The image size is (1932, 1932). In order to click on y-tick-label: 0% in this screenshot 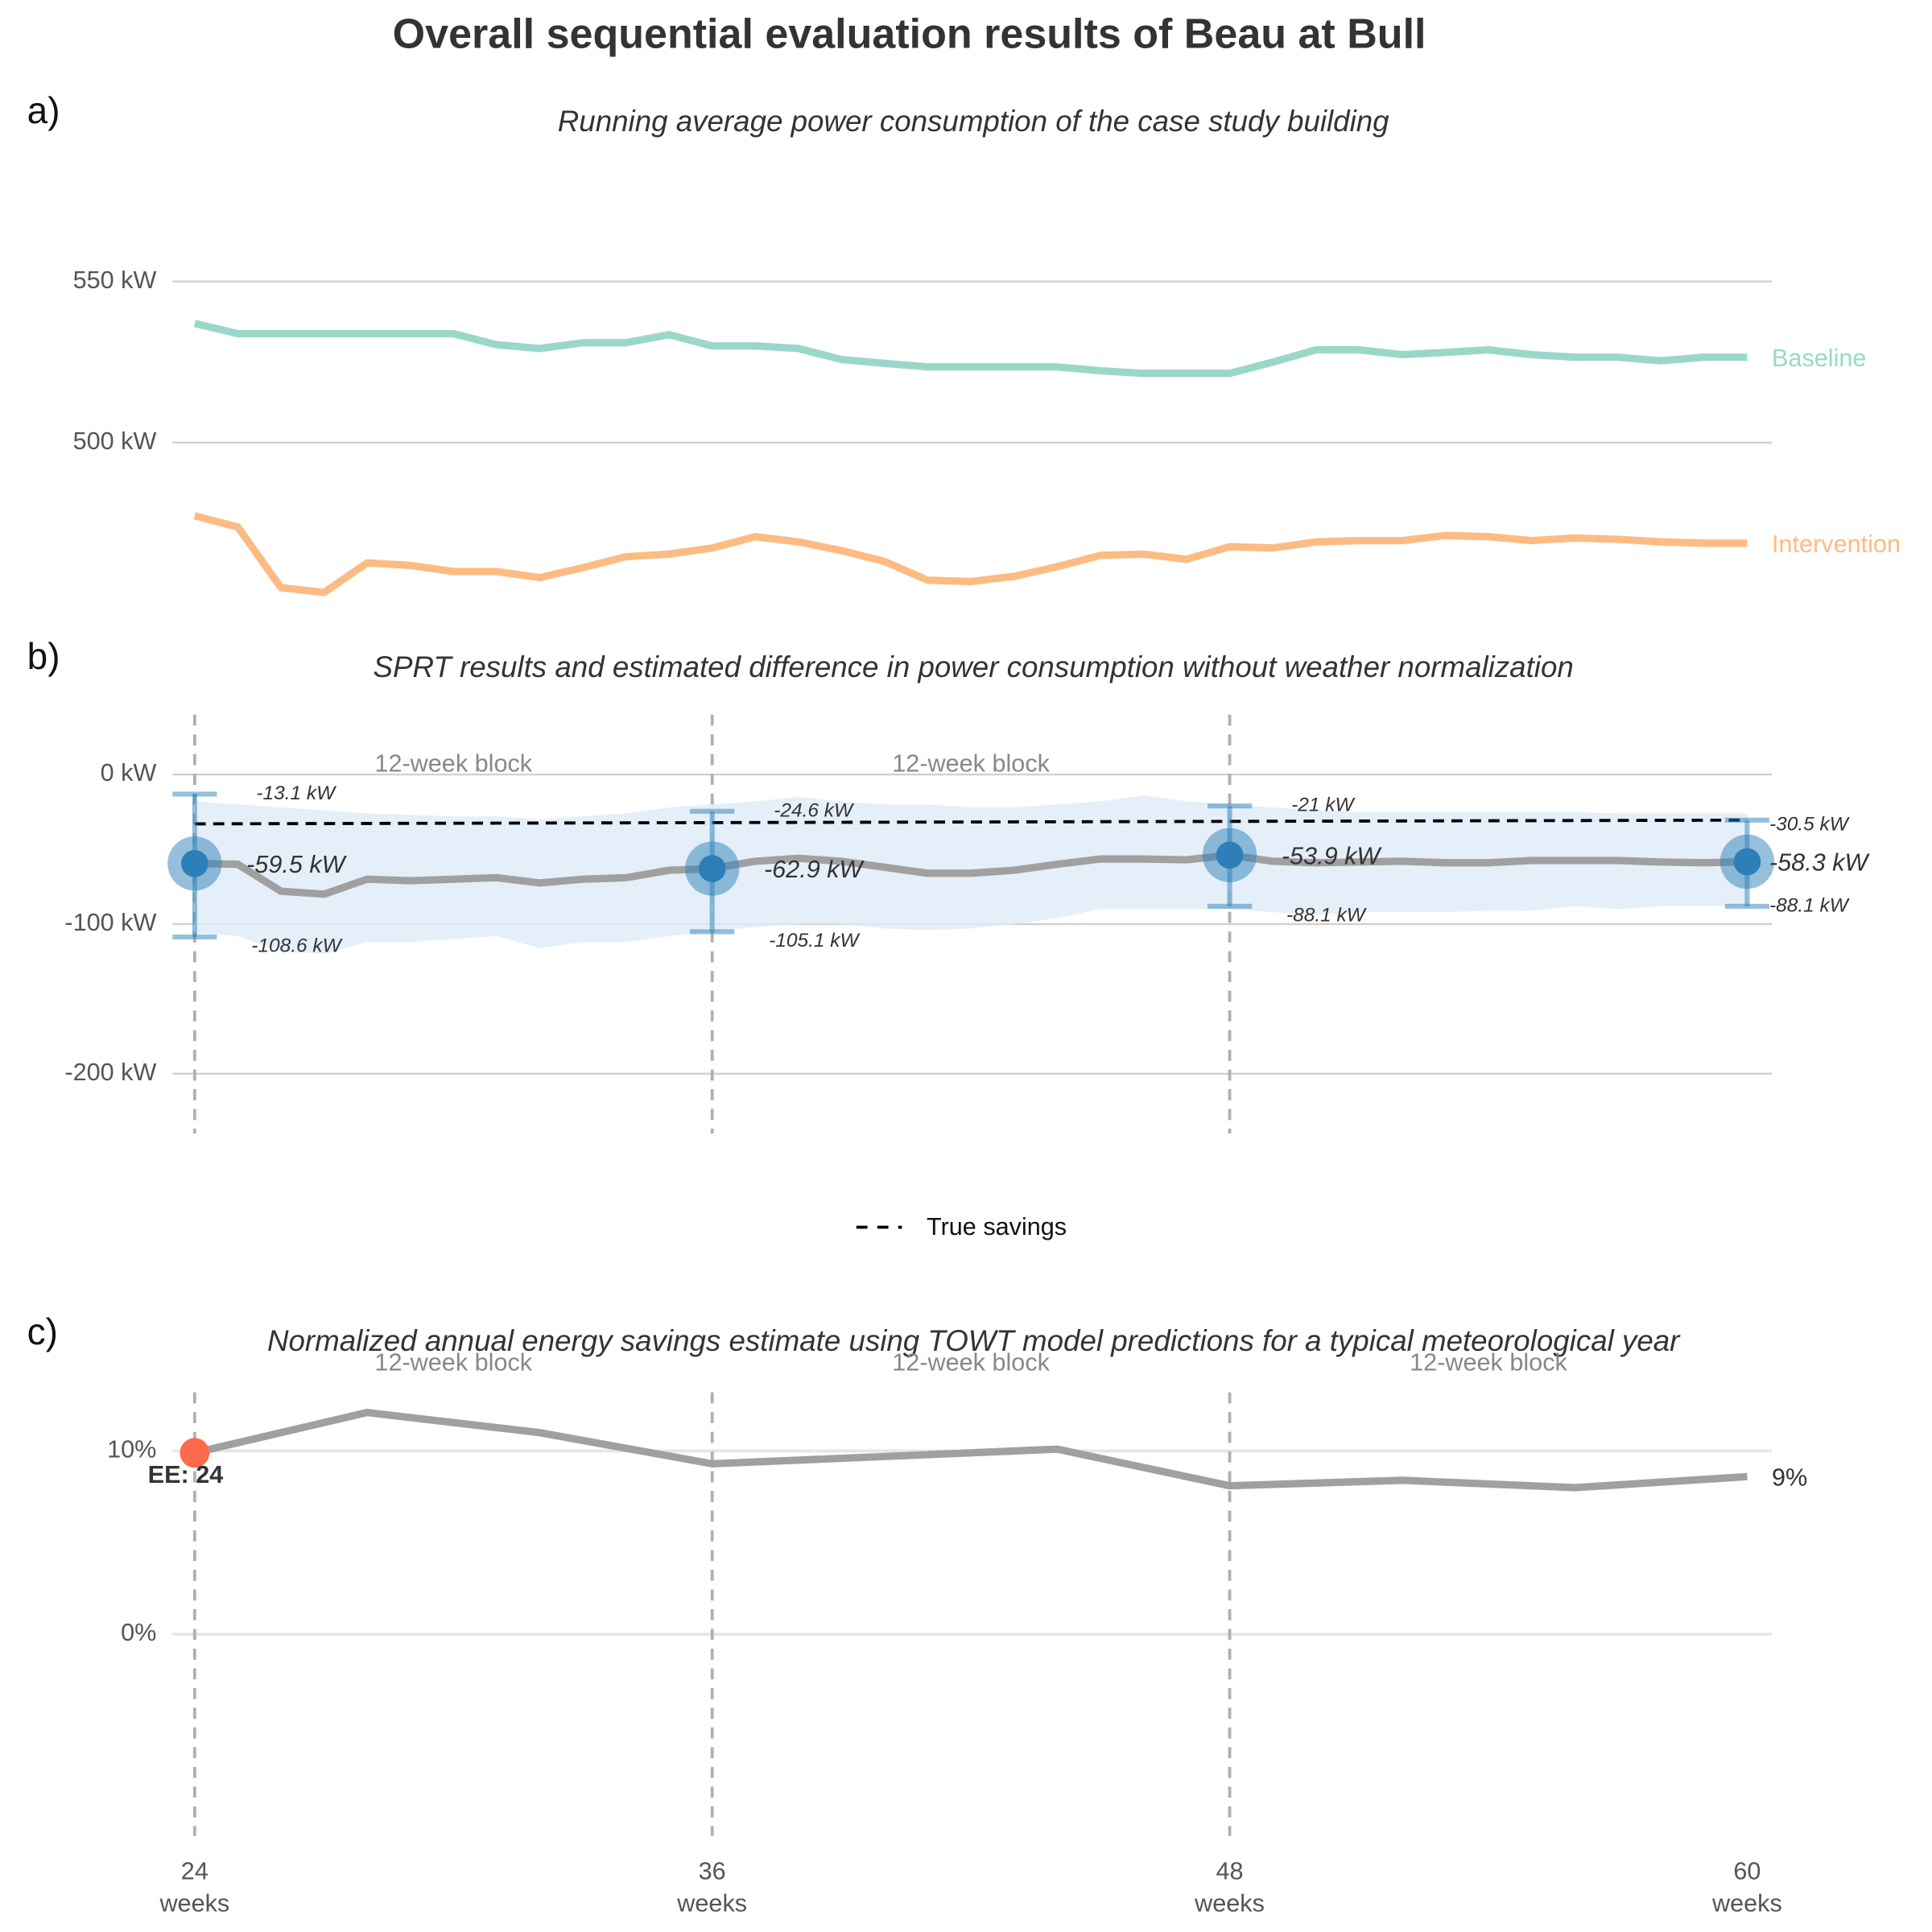, I will do `click(138, 1632)`.